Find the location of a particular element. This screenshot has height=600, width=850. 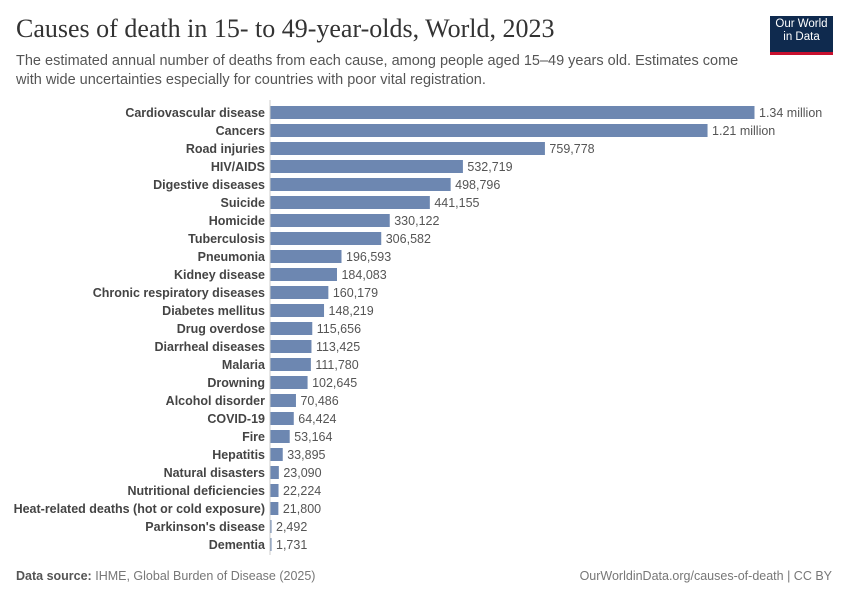

category-label: Fire is located at coordinates (253, 437).